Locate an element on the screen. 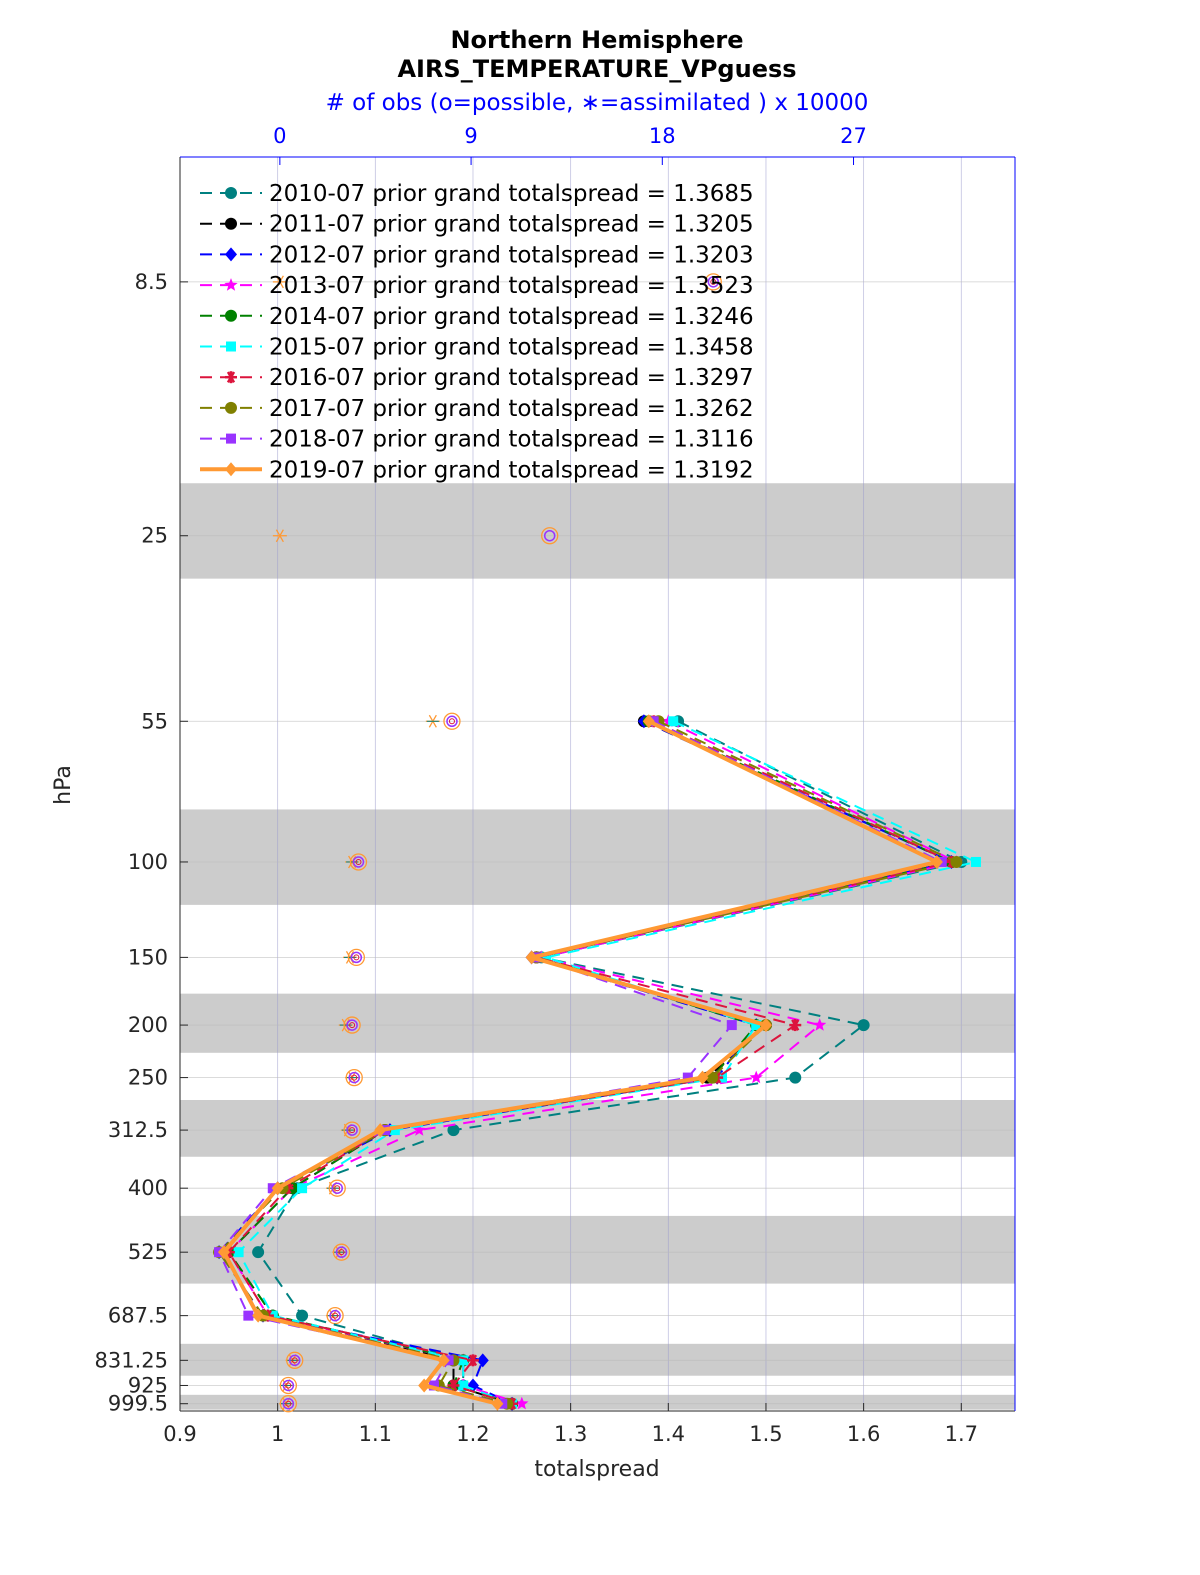 This screenshot has width=1200, height=1575. x-axis-label: totalspread is located at coordinates (596, 1469).